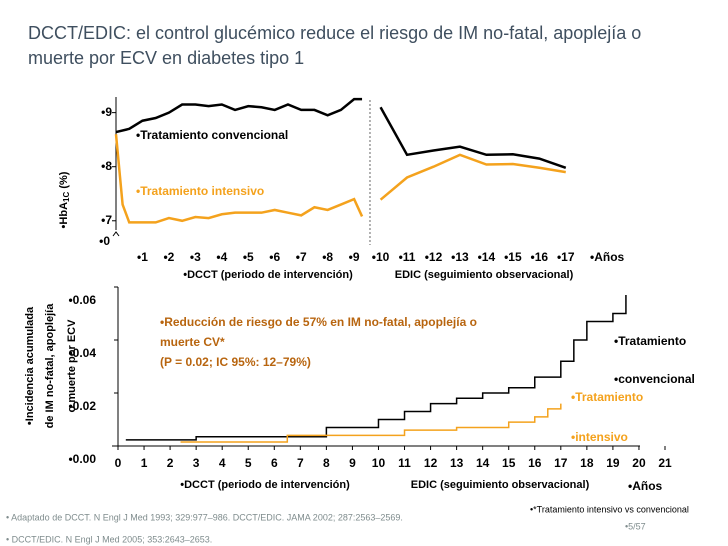 The height and width of the screenshot is (546, 728). Describe the element at coordinates (326, 463) in the screenshot. I see `x-tick-label: 8` at that location.